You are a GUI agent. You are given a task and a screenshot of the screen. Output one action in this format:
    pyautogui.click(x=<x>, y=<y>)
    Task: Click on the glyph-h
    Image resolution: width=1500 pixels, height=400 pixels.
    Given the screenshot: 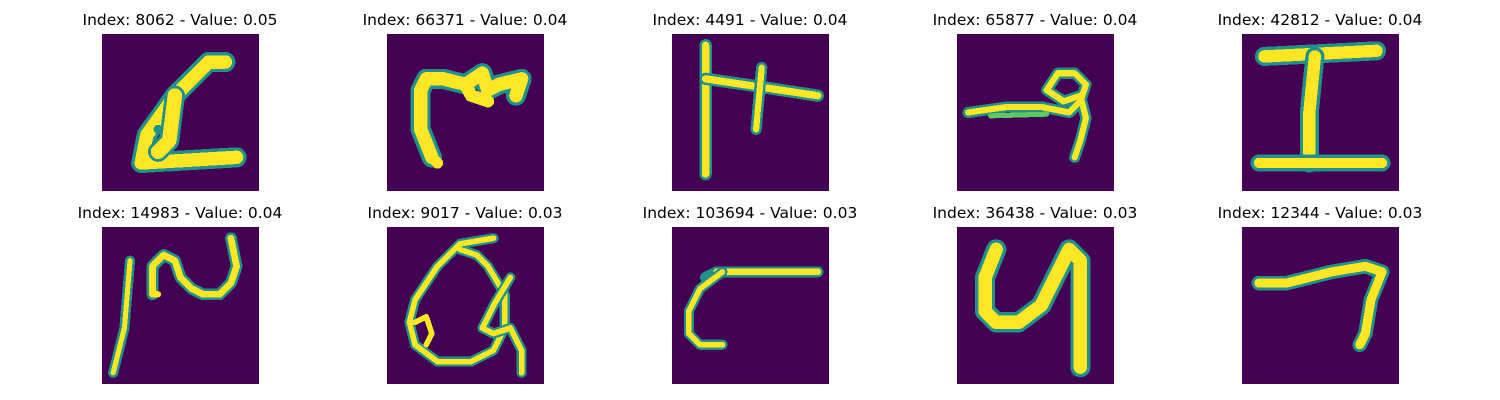 What is the action you would take?
    pyautogui.click(x=750, y=305)
    